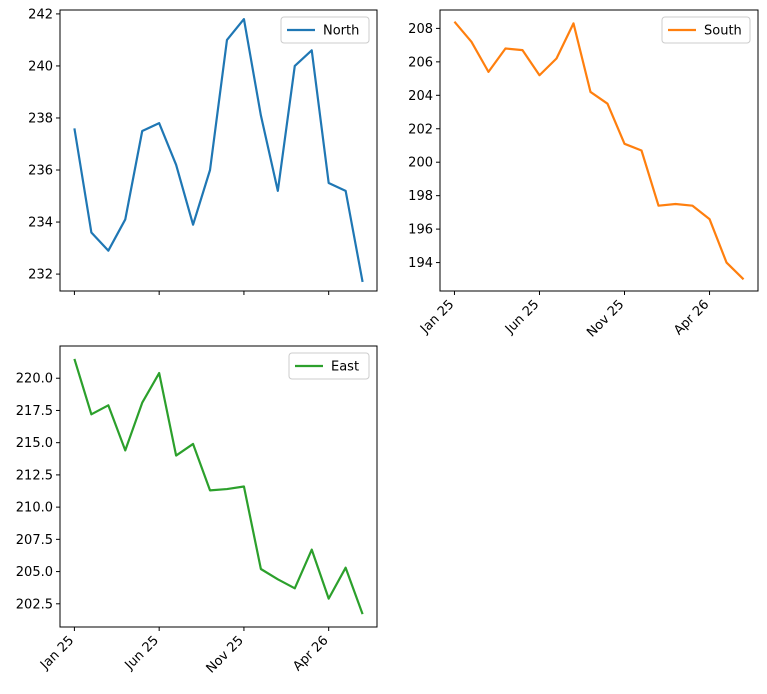 The width and height of the screenshot is (767, 694). I want to click on y-tick-label: 202, so click(420, 129).